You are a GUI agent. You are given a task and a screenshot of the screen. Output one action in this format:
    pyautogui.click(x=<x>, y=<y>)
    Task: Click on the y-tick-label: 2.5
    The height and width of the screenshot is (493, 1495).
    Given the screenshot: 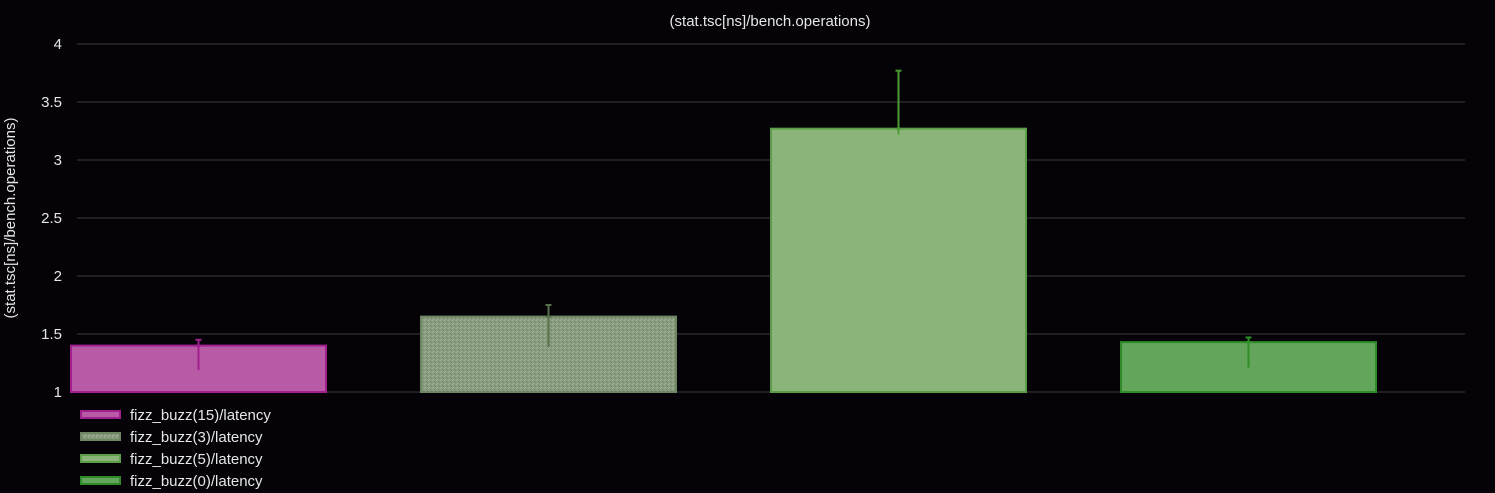 What is the action you would take?
    pyautogui.click(x=51, y=218)
    